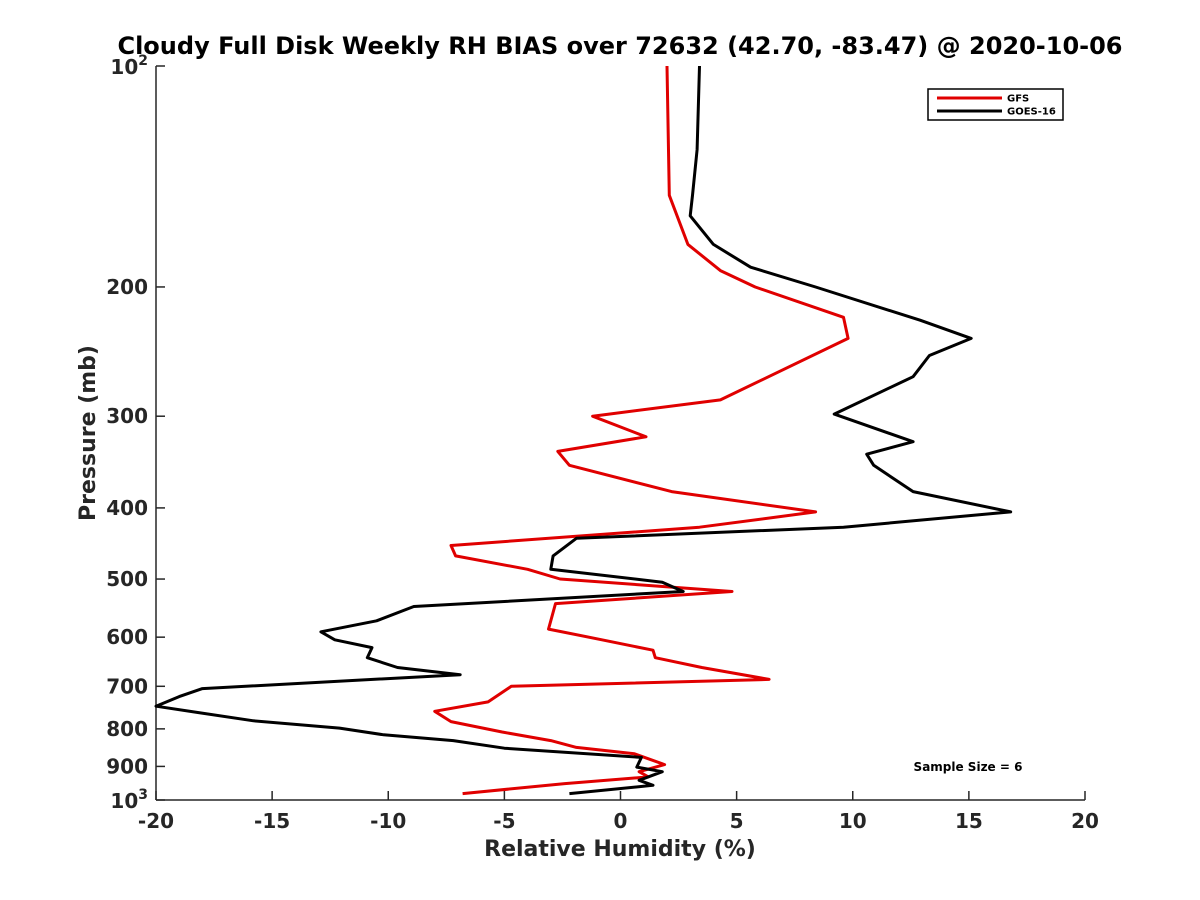 The height and width of the screenshot is (900, 1200). What do you see at coordinates (969, 821) in the screenshot?
I see `x-tick-label: 15` at bounding box center [969, 821].